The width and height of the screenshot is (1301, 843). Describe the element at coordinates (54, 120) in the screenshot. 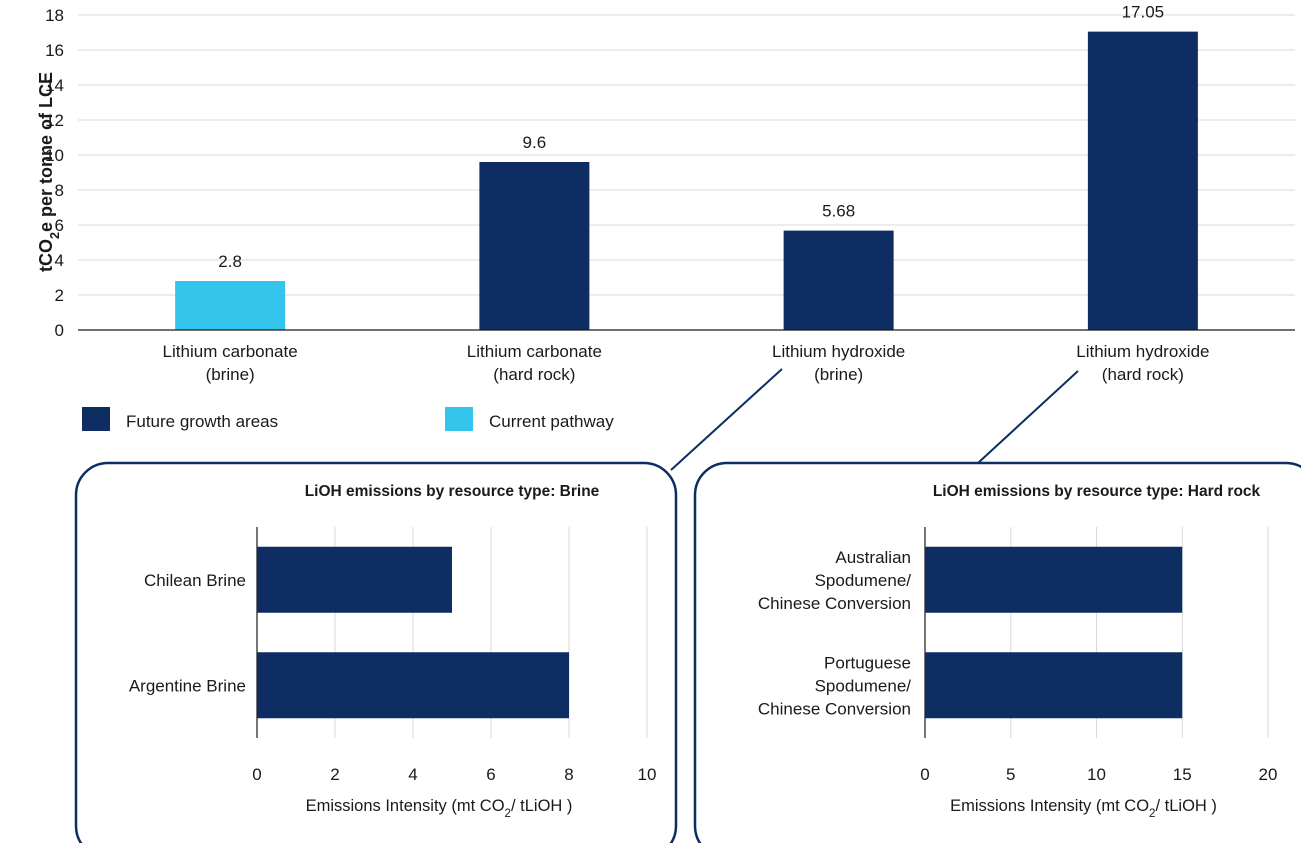

I see `y-tick-label: 12` at that location.